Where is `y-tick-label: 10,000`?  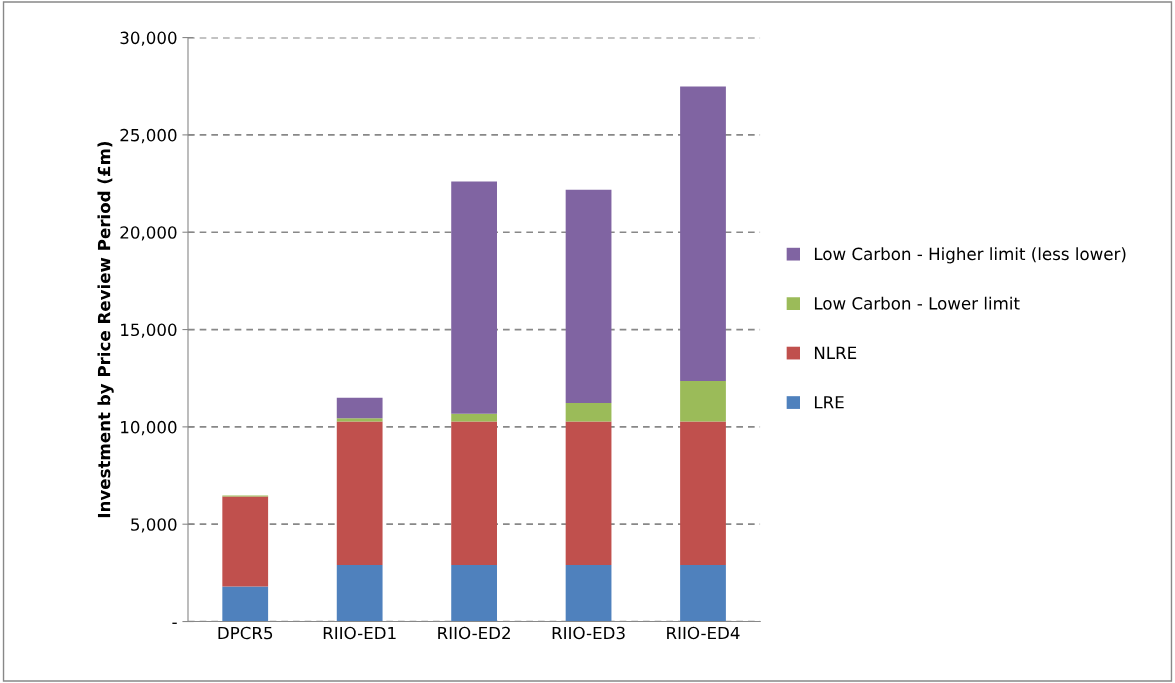
y-tick-label: 10,000 is located at coordinates (149, 428).